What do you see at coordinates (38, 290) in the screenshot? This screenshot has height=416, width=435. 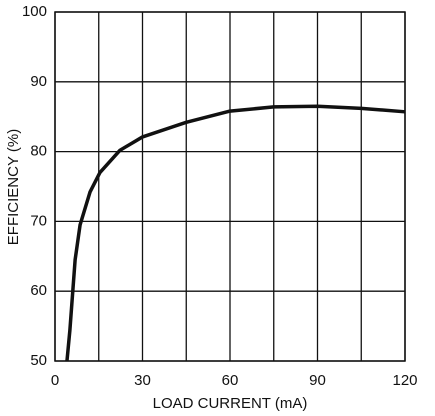 I see `y-tick-label: 60` at bounding box center [38, 290].